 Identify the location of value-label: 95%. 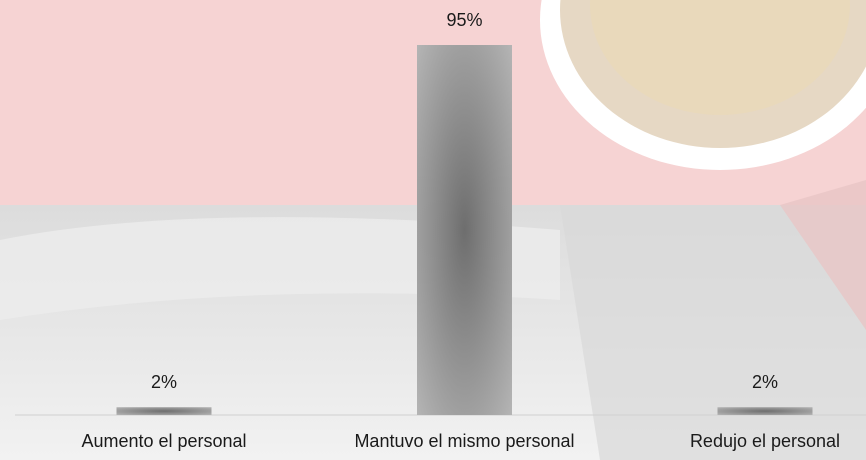
(464, 20).